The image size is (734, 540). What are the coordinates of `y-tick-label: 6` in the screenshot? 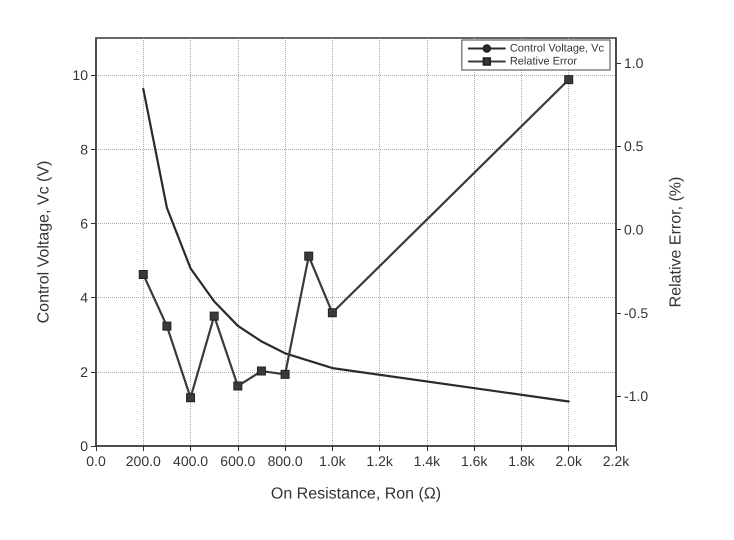 It's located at (84, 223).